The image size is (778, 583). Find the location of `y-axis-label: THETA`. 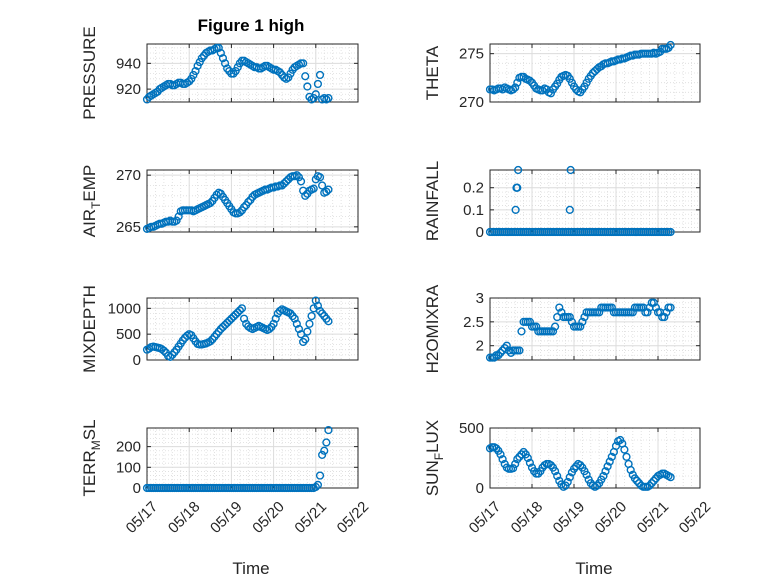

y-axis-label: THETA is located at coordinates (432, 72).